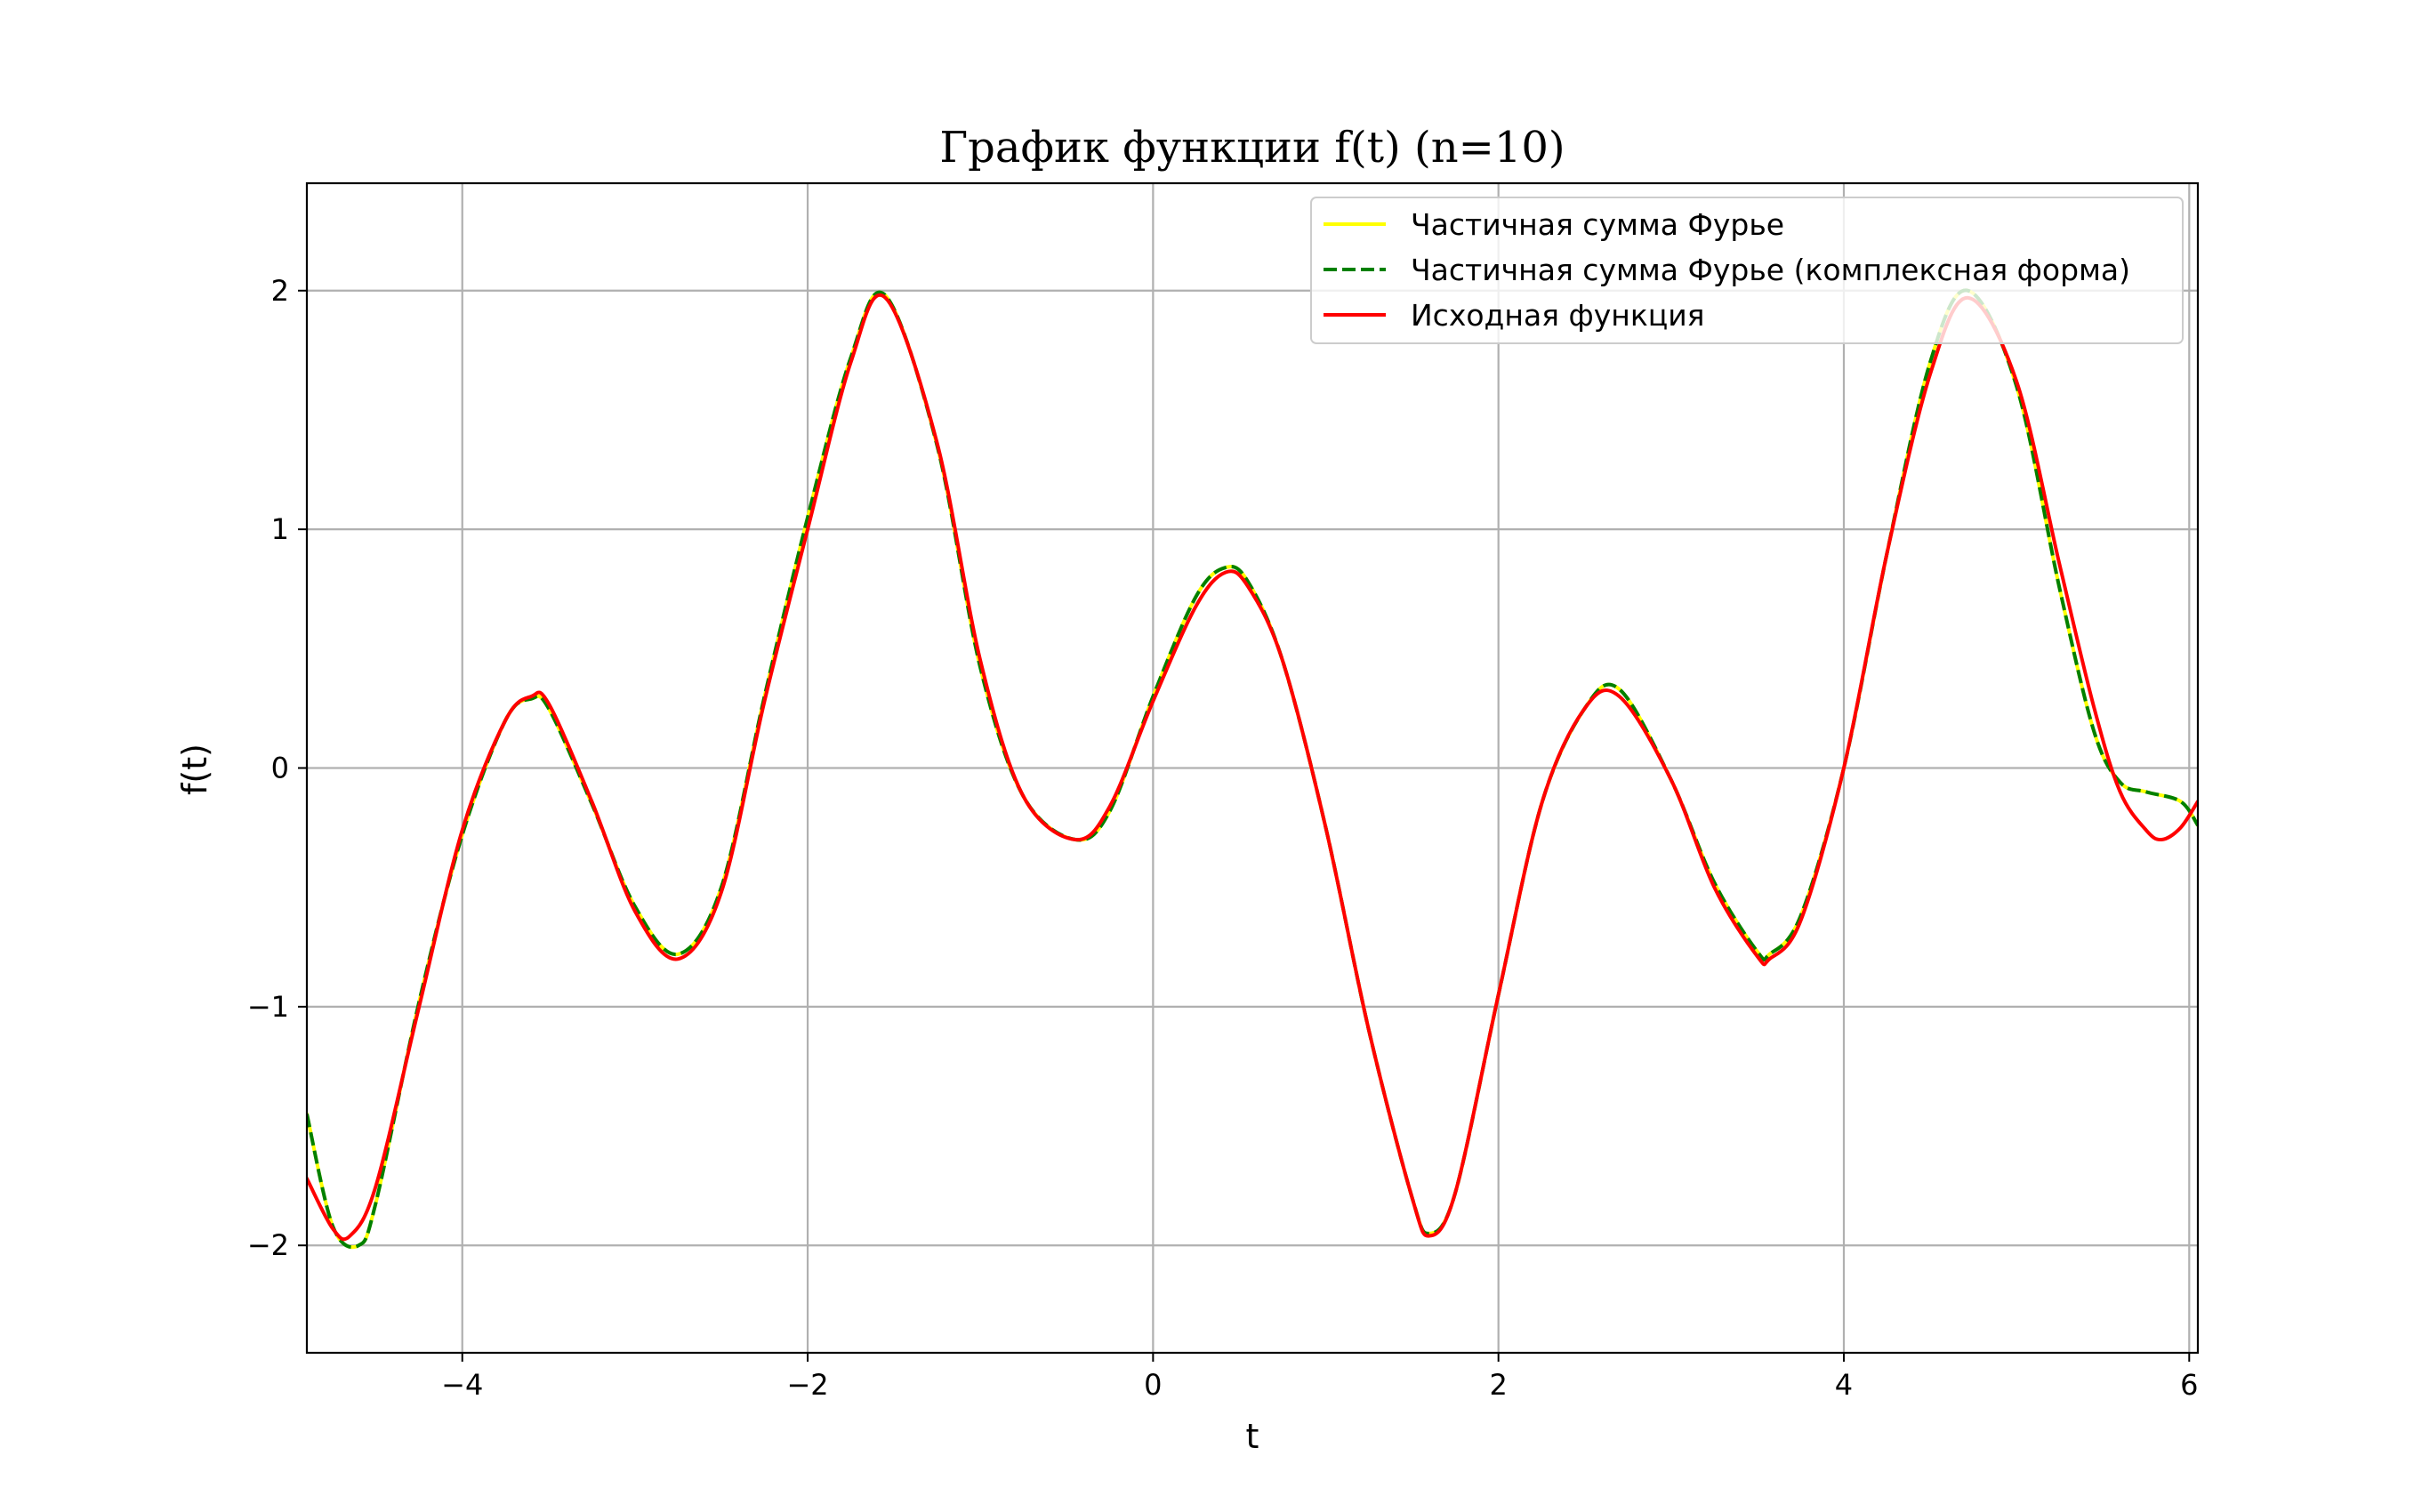  What do you see at coordinates (1498, 1385) in the screenshot?
I see `x-tick-label: 2` at bounding box center [1498, 1385].